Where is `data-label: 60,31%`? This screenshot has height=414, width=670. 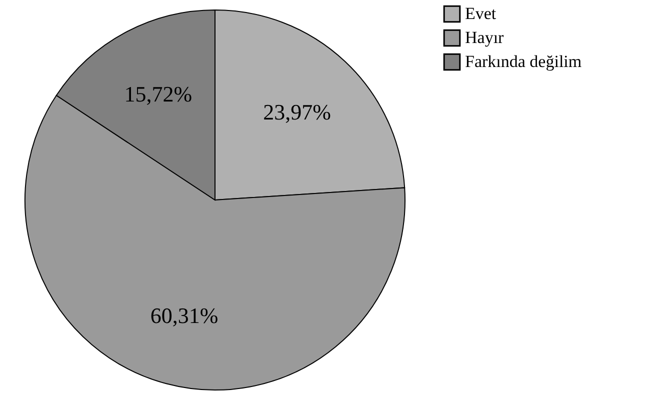 data-label: 60,31% is located at coordinates (184, 315).